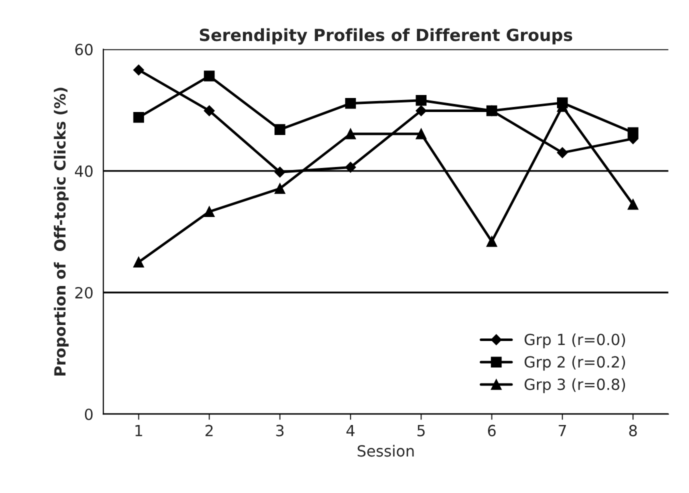 This screenshot has width=689, height=493. Describe the element at coordinates (350, 430) in the screenshot. I see `x-tick-label: 4` at that location.